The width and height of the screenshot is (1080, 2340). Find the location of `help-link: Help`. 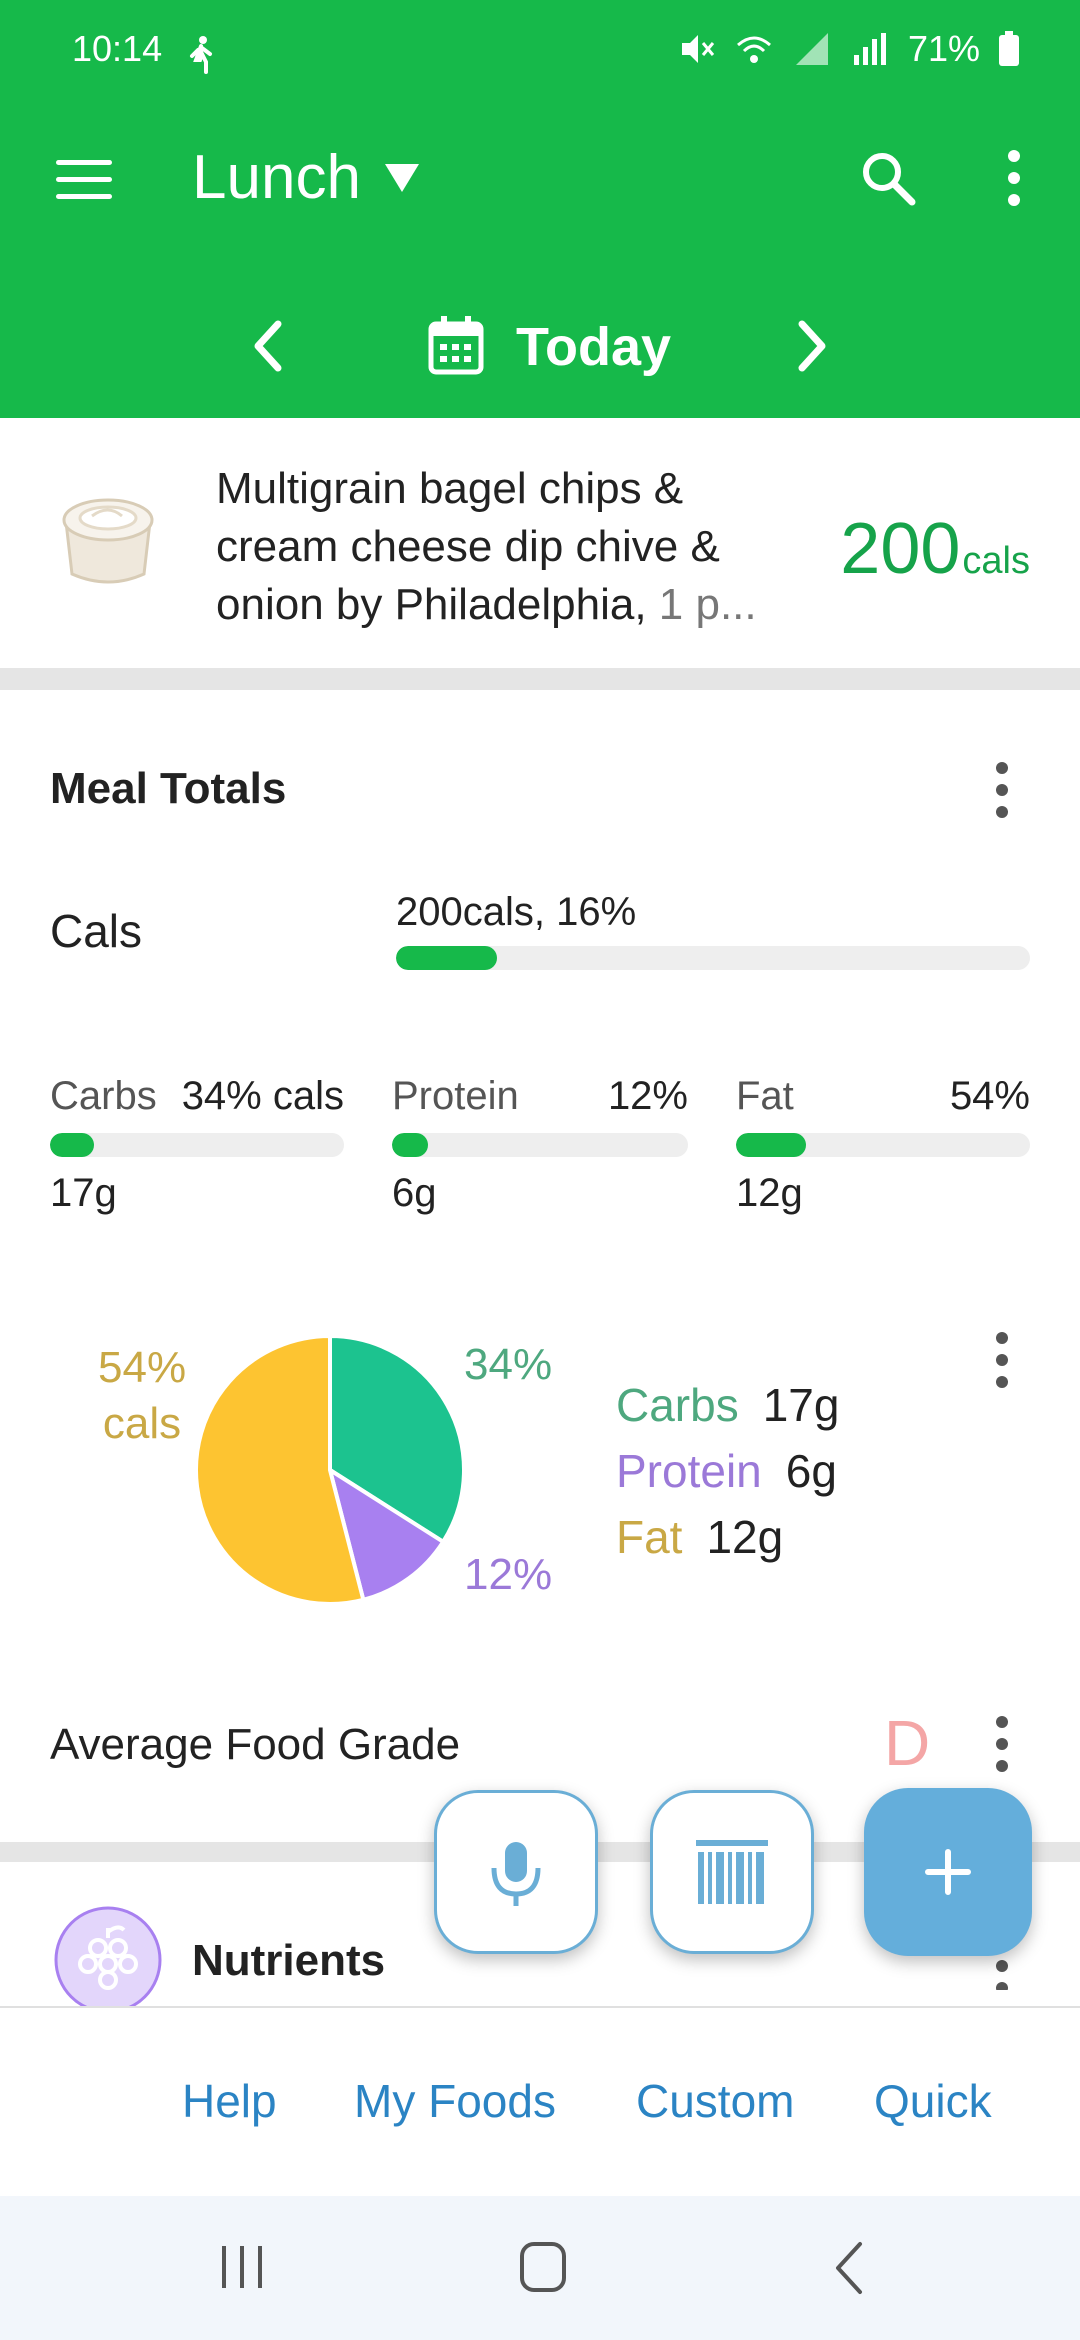

help-link: Help is located at coordinates (229, 2101).